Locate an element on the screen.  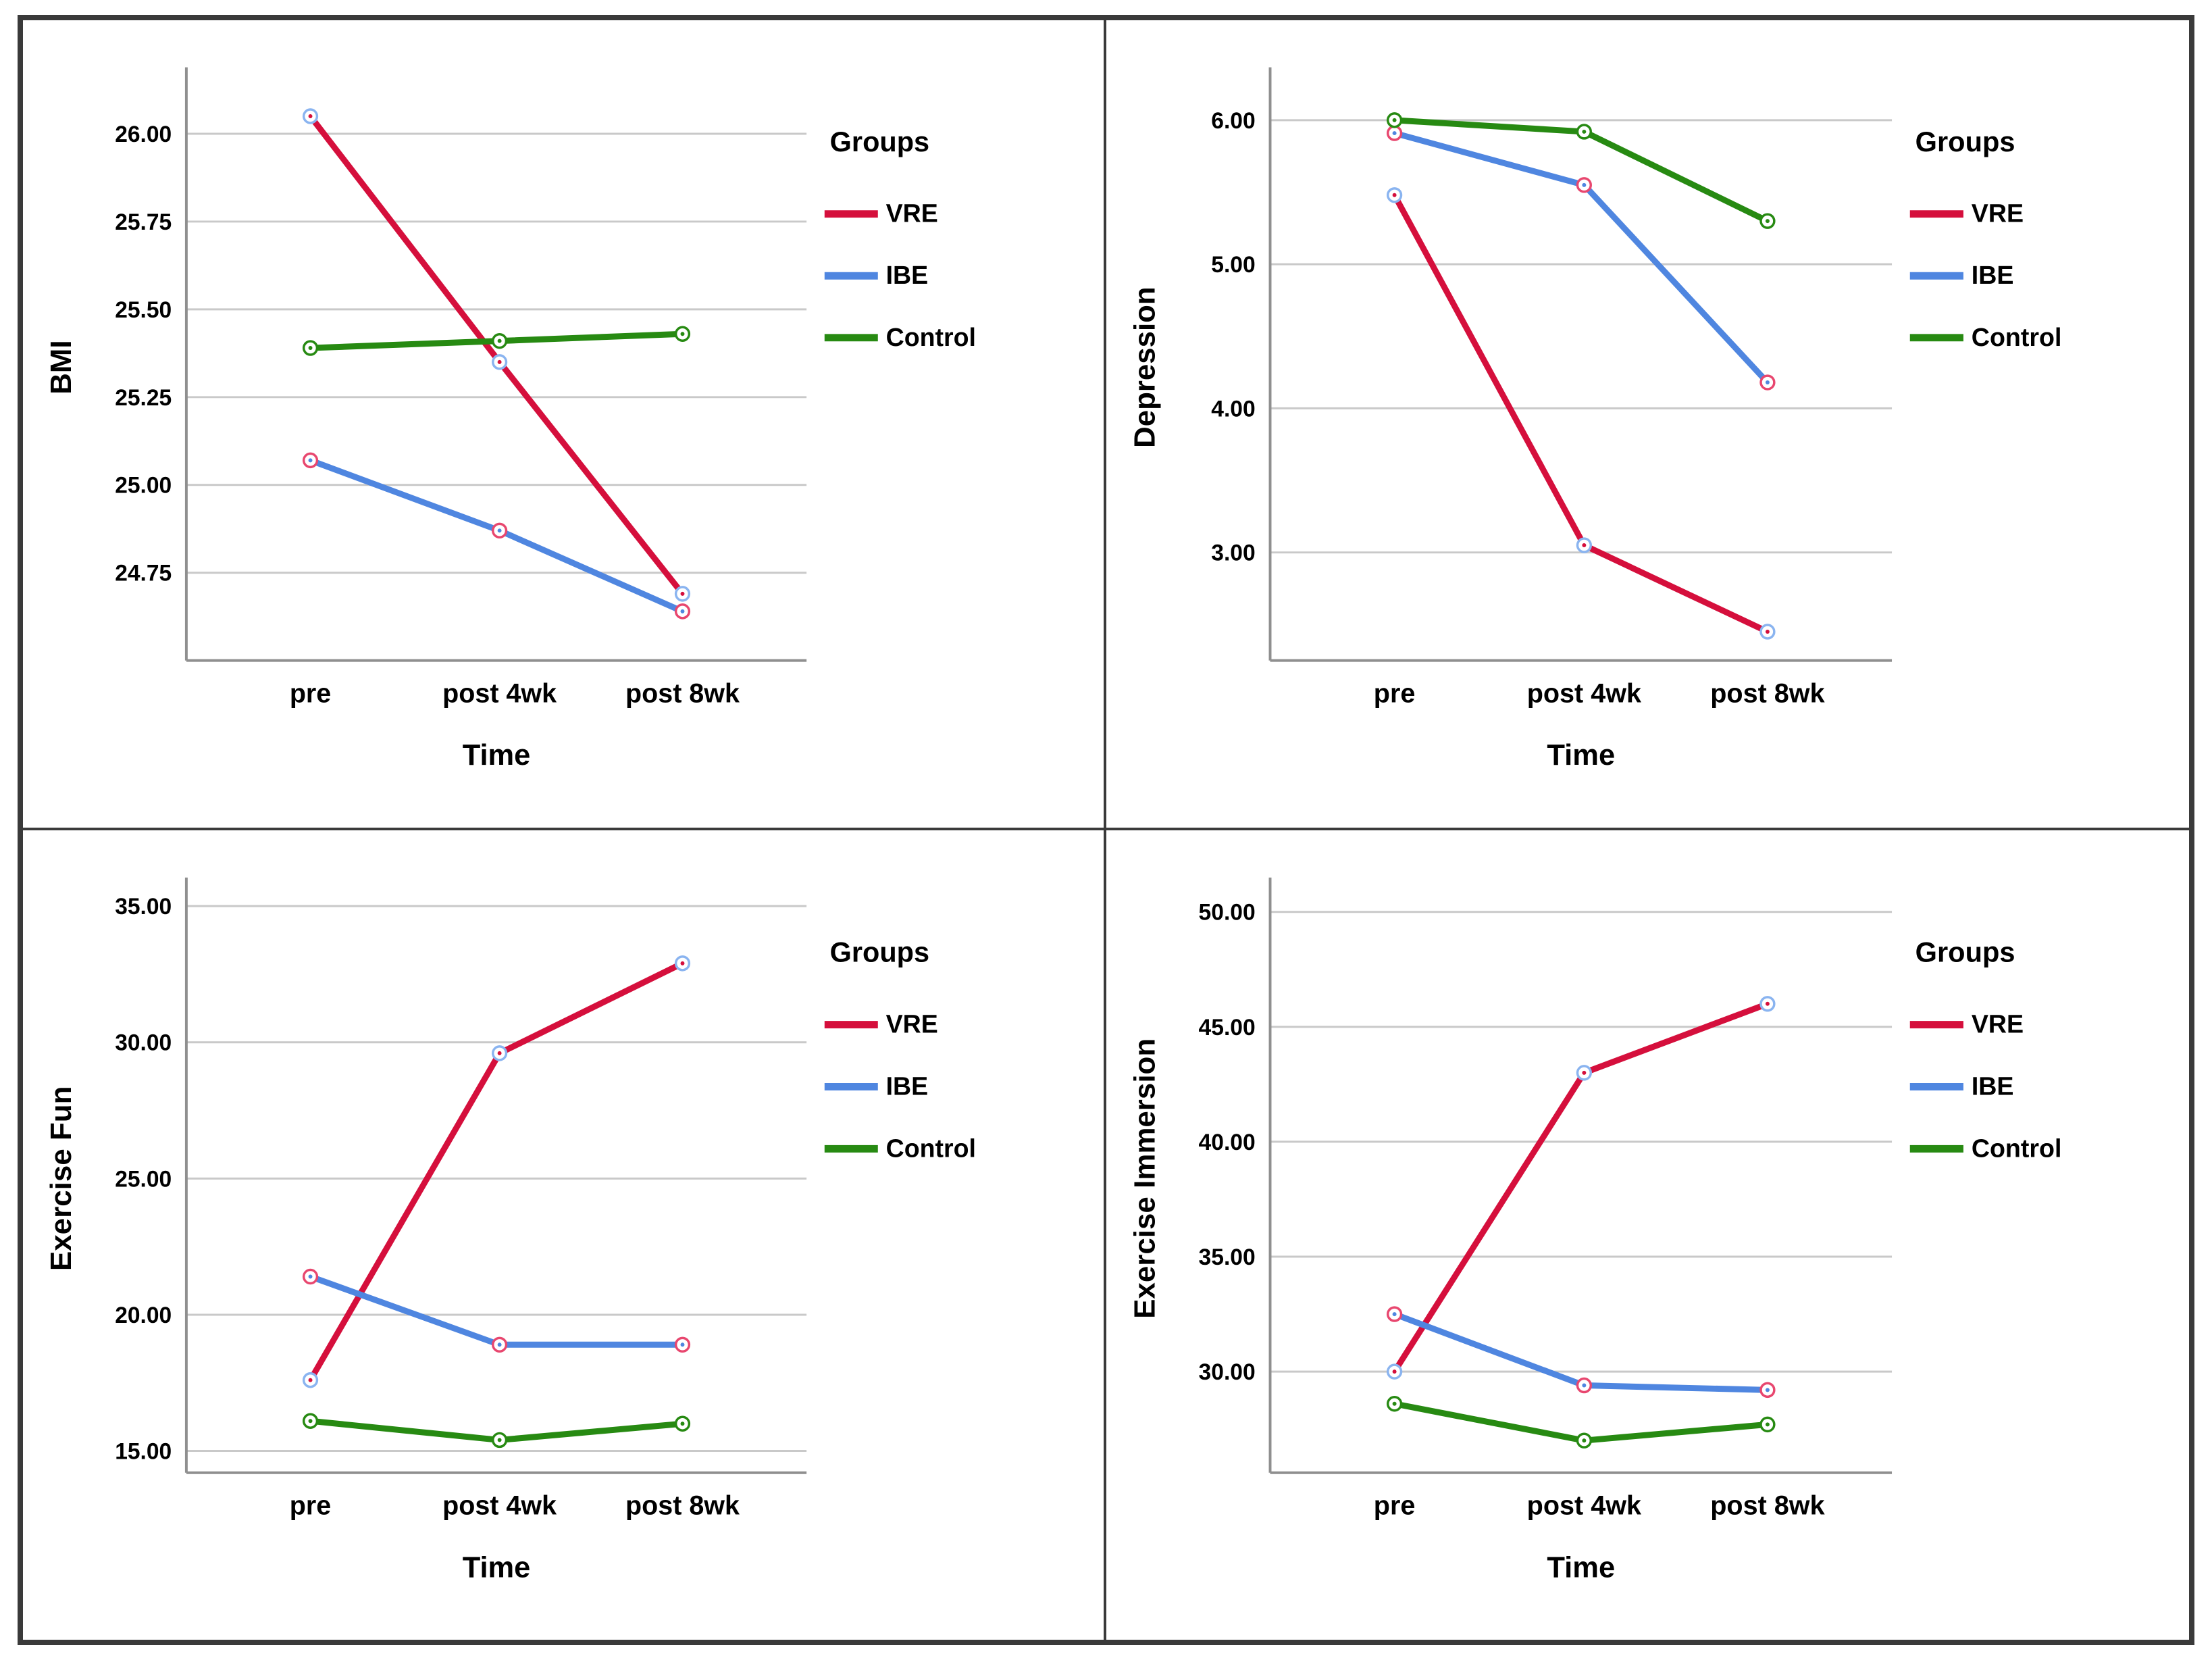
y-tick-label: 3.00 is located at coordinates (1233, 553).